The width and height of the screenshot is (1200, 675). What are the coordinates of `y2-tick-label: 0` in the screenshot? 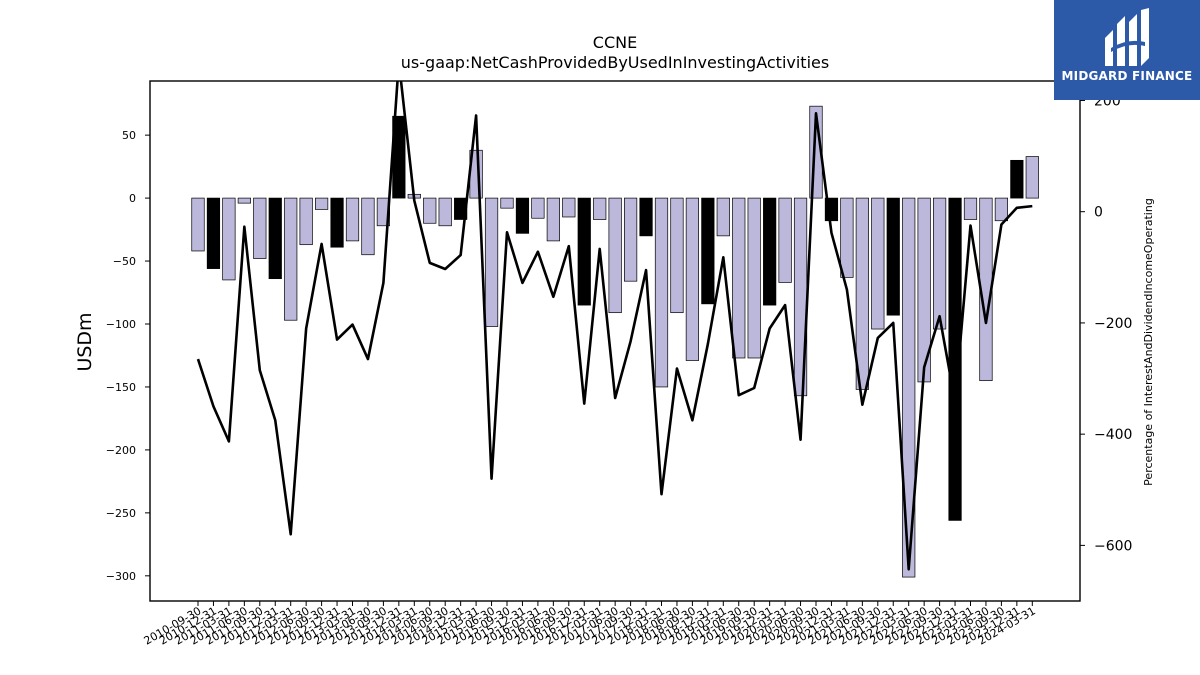 It's located at (1098, 213).